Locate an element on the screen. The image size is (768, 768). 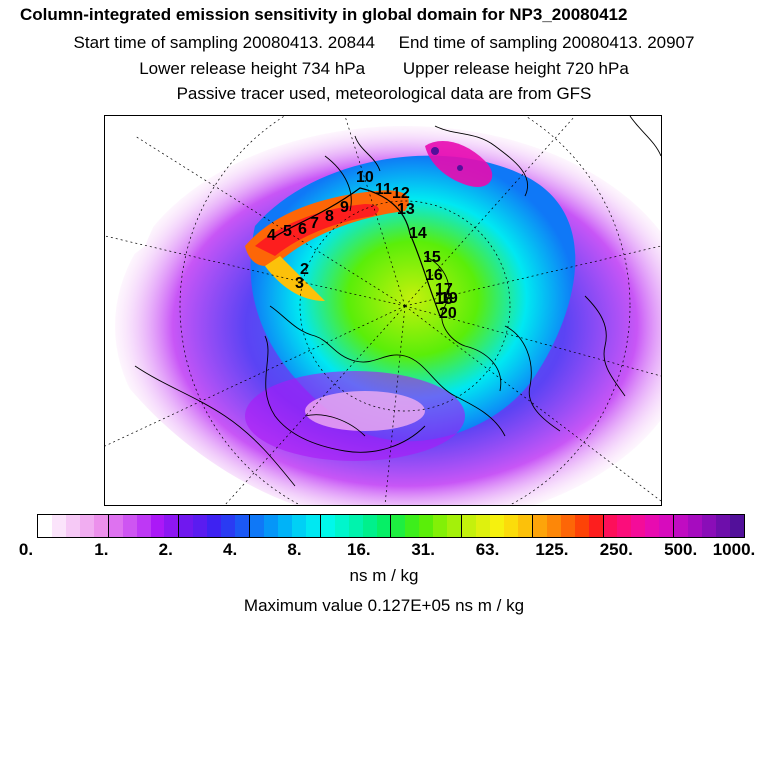
trajectory-line is located at coordinates (356, 252).